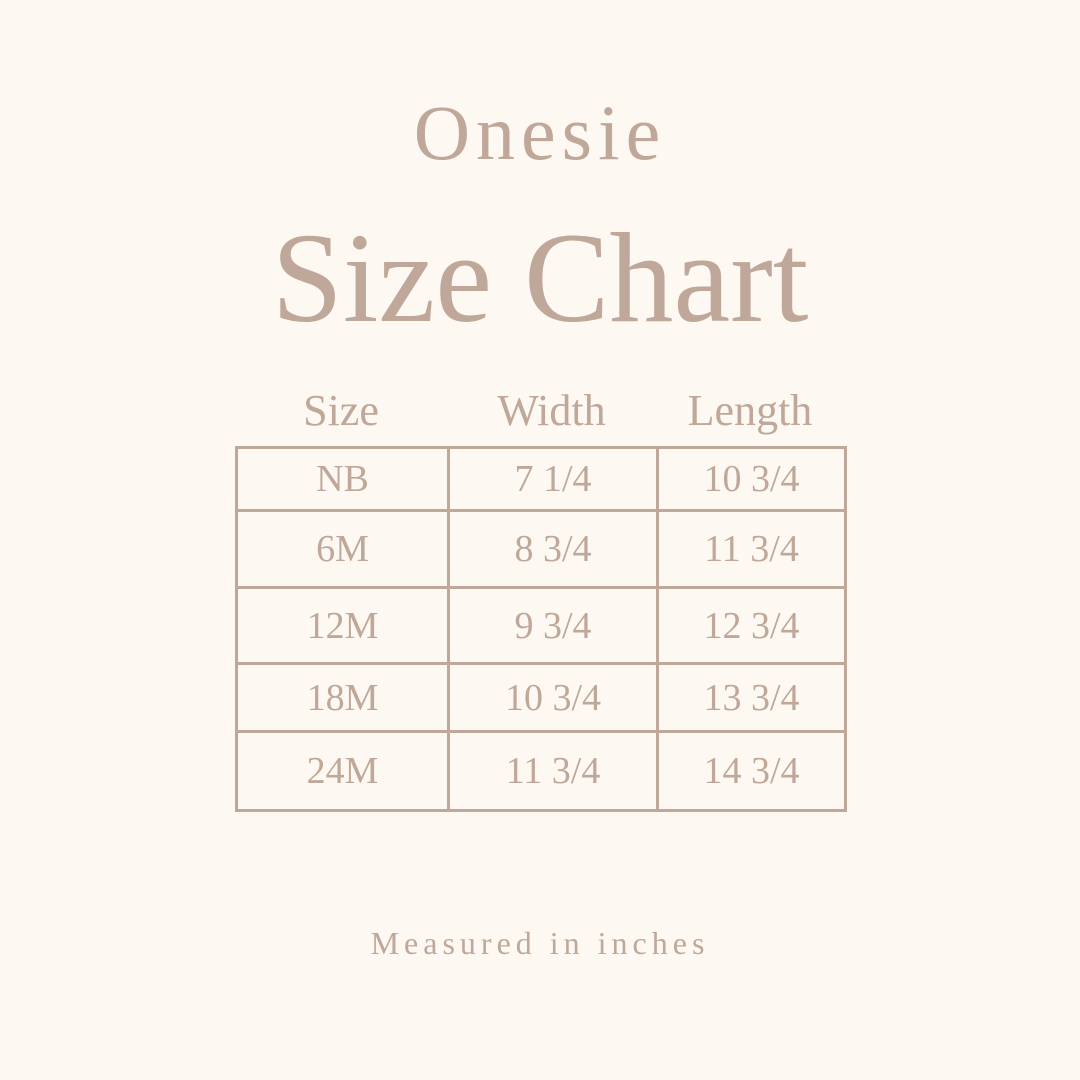 The image size is (1080, 1080). Describe the element at coordinates (553, 771) in the screenshot. I see `cell-width: 11 3/4` at that location.